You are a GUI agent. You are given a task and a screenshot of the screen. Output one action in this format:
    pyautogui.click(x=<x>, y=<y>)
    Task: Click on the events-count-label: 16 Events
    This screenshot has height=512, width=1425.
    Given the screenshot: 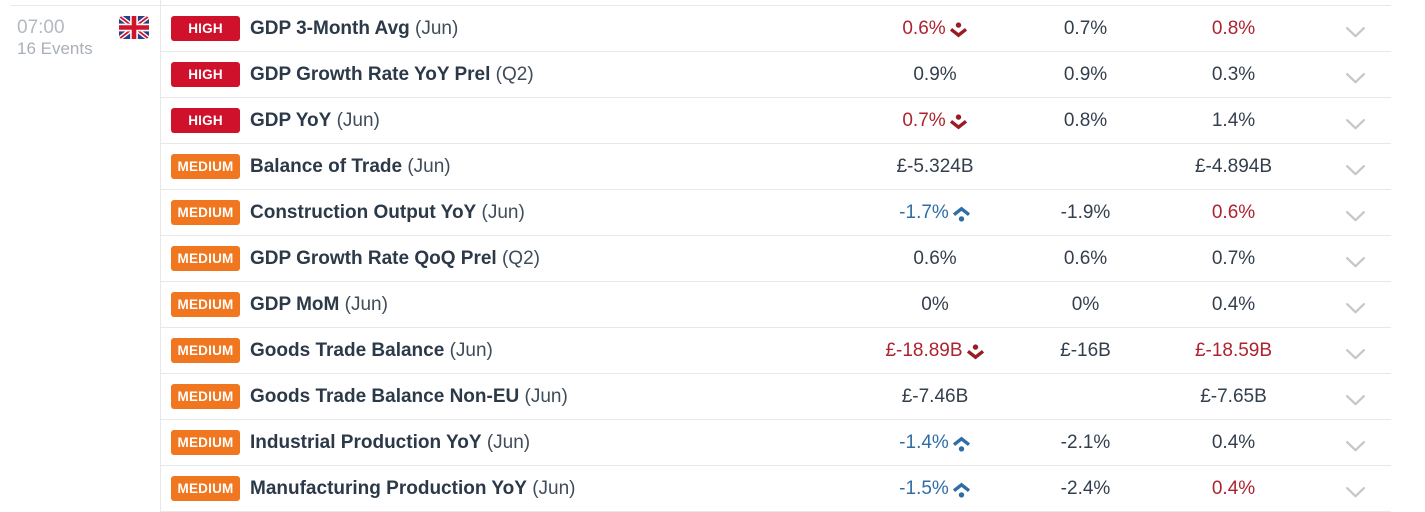 What is the action you would take?
    pyautogui.click(x=55, y=48)
    